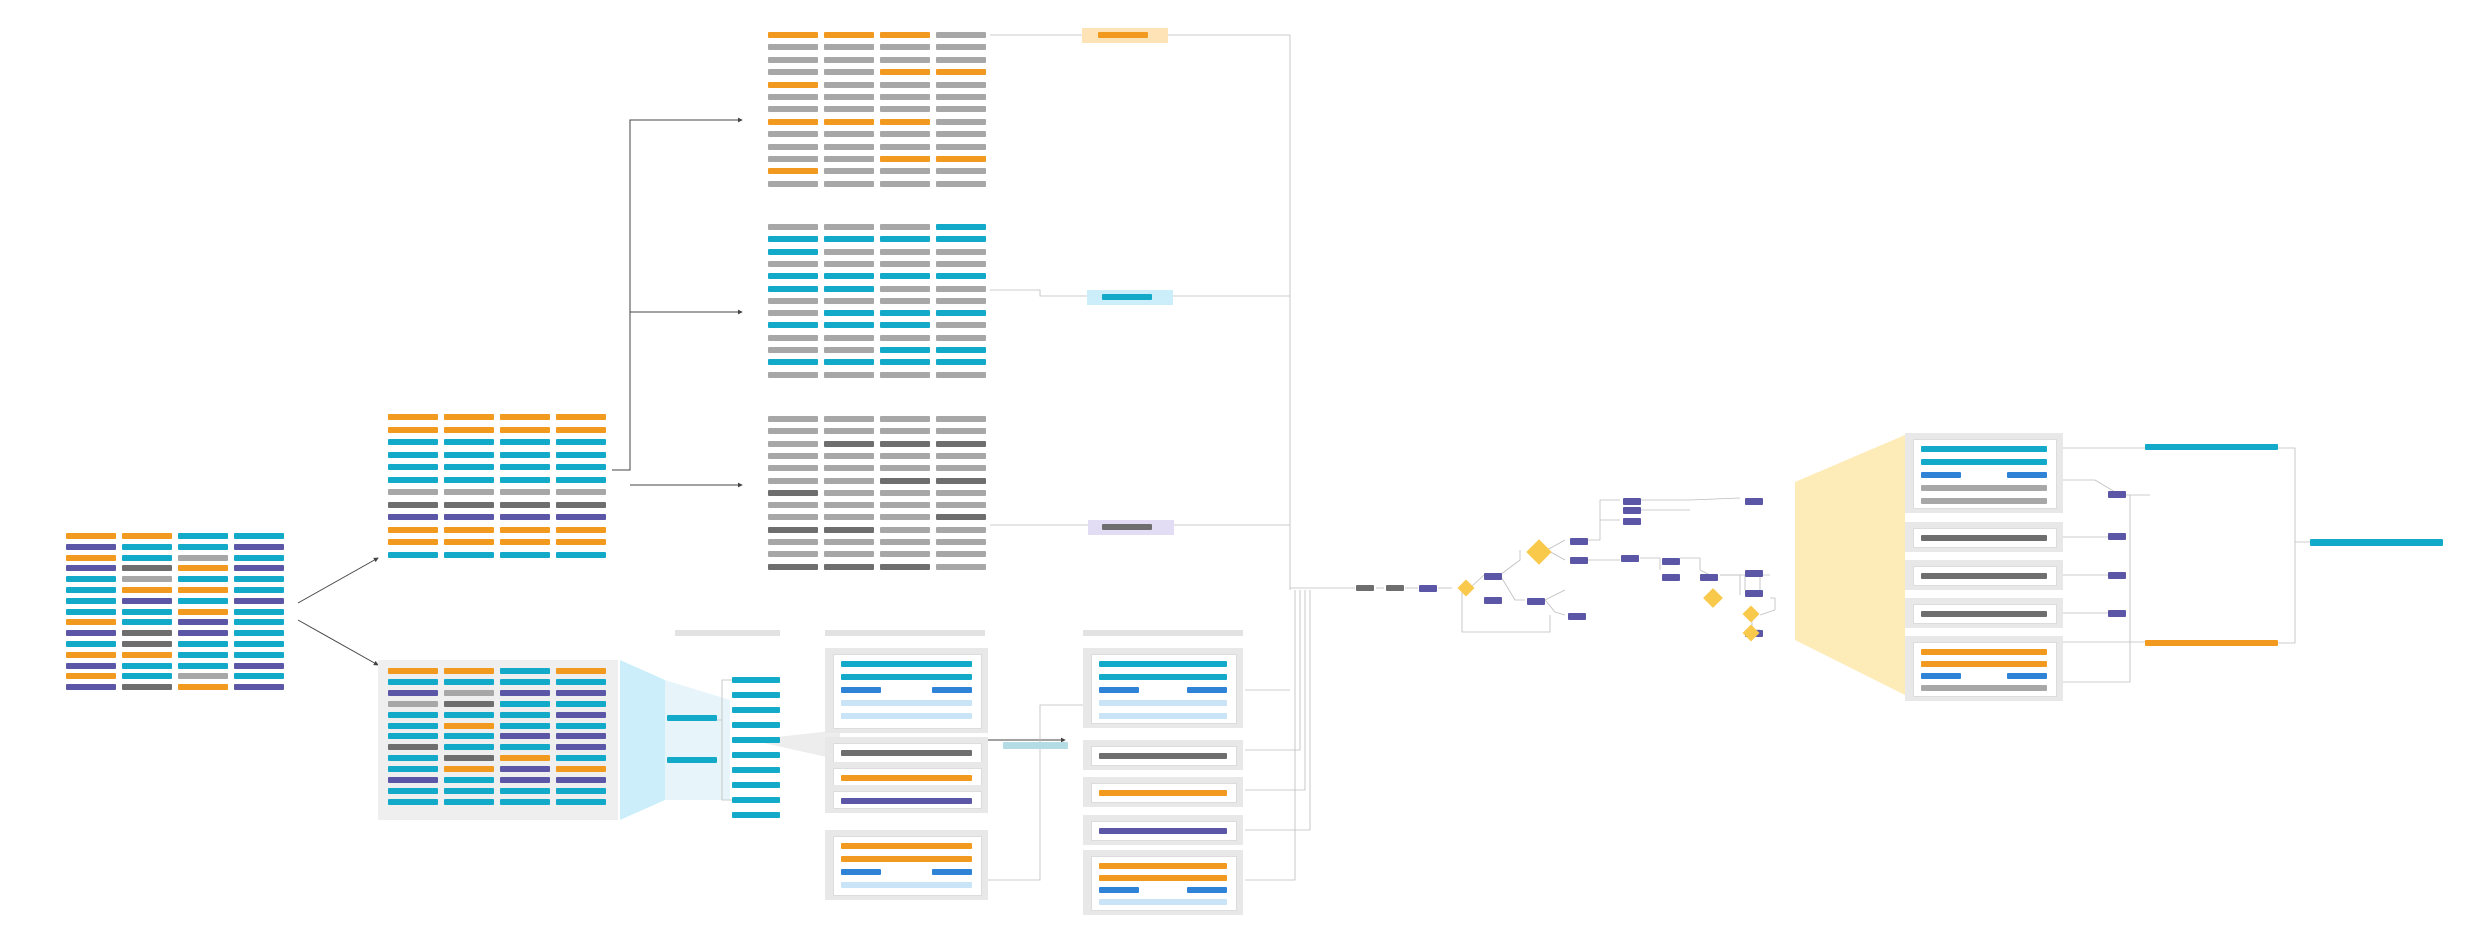 Image resolution: width=2488 pixels, height=942 pixels. What do you see at coordinates (861, 872) in the screenshot?
I see `form-5-btn-left` at bounding box center [861, 872].